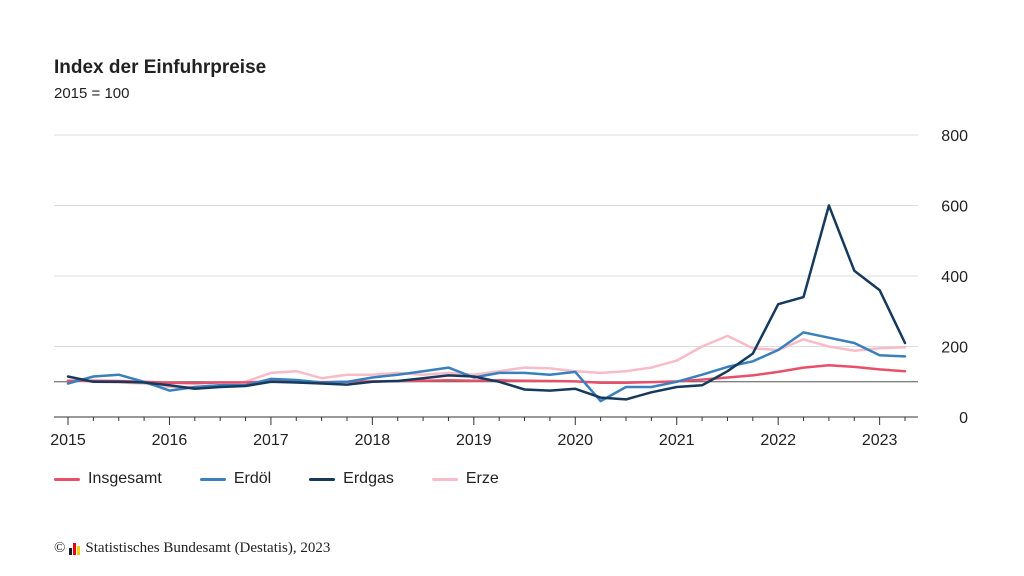 The width and height of the screenshot is (1024, 576). I want to click on x-tick-label: 2023, so click(880, 440).